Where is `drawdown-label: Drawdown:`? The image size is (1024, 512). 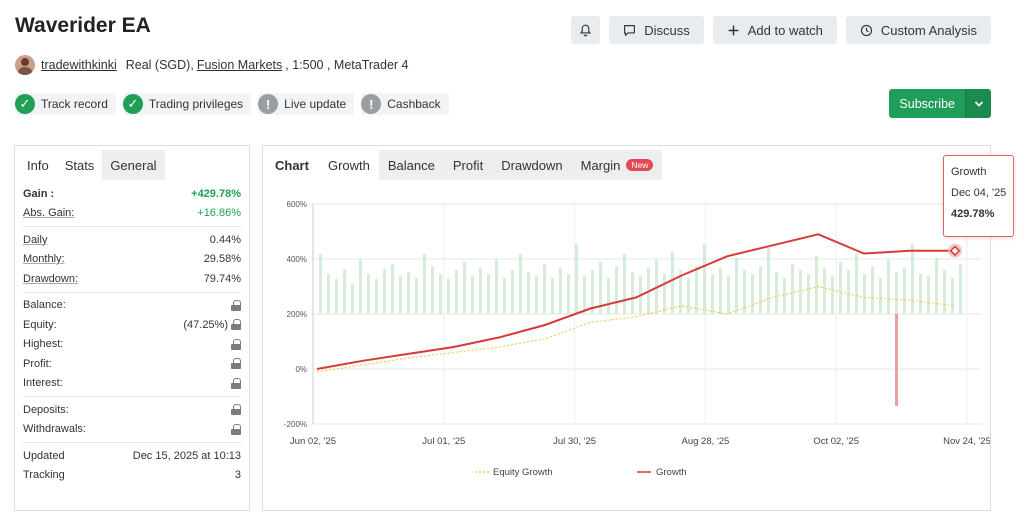 drawdown-label: Drawdown: is located at coordinates (51, 278).